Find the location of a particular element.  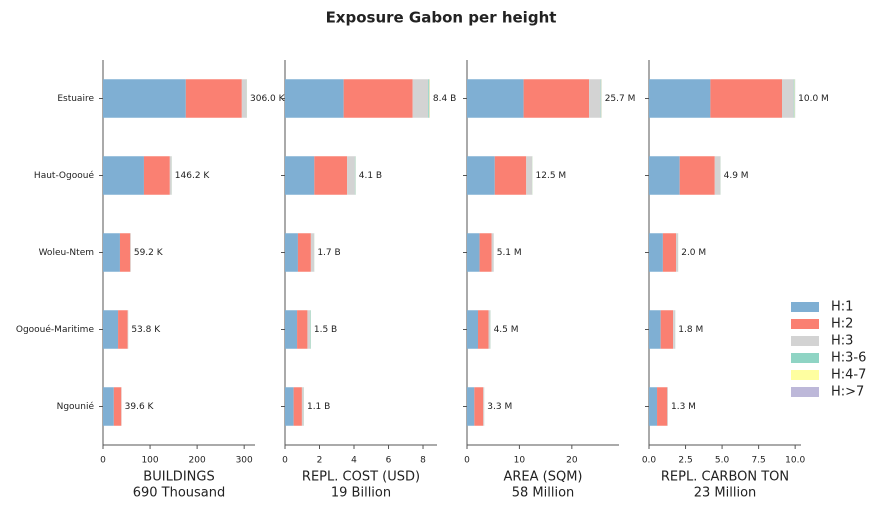

total-label: 3.3 M is located at coordinates (499, 407).